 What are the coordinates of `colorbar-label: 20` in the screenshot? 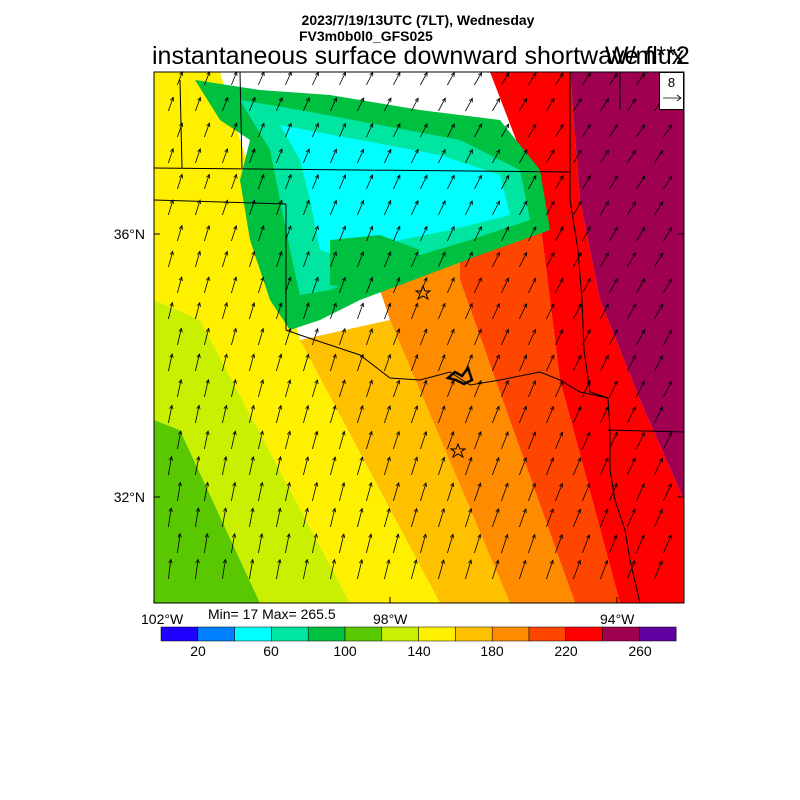 It's located at (198, 651).